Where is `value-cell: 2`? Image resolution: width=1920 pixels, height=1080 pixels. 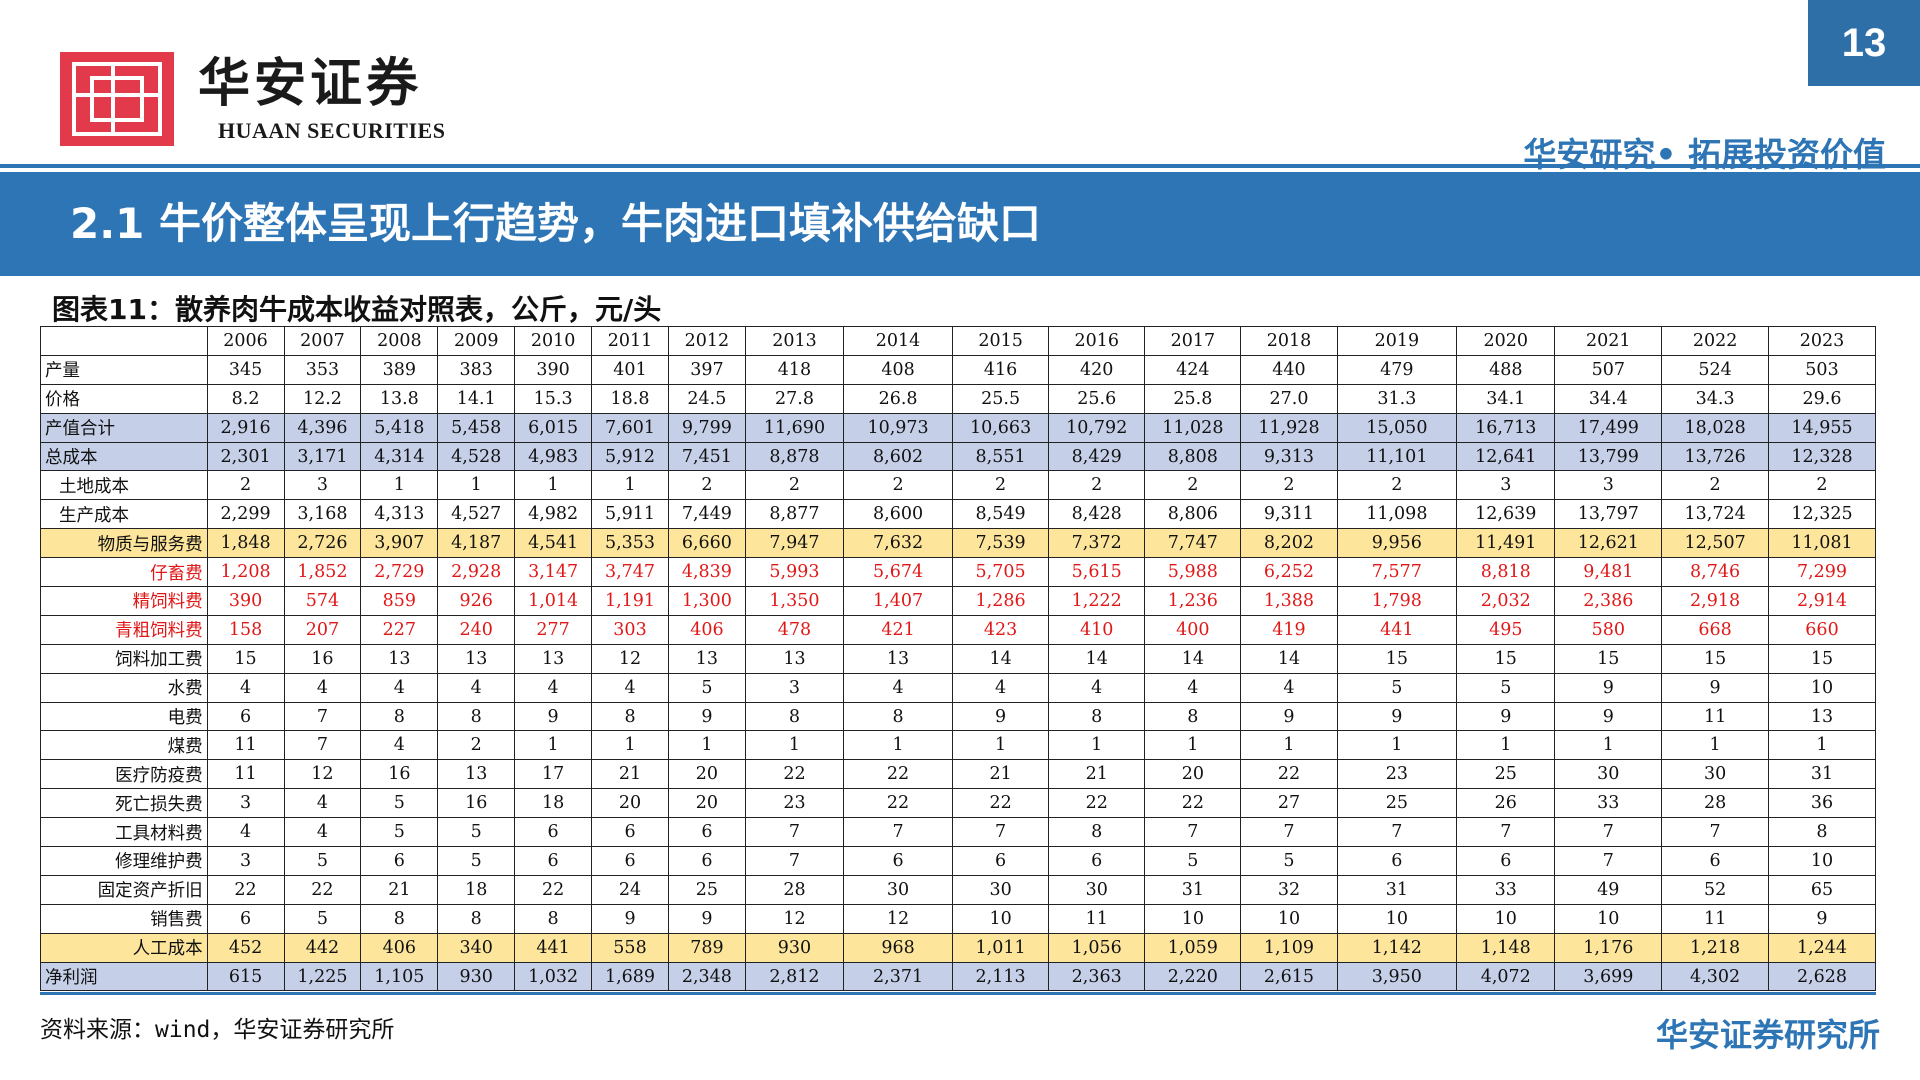 value-cell: 2 is located at coordinates (1397, 485).